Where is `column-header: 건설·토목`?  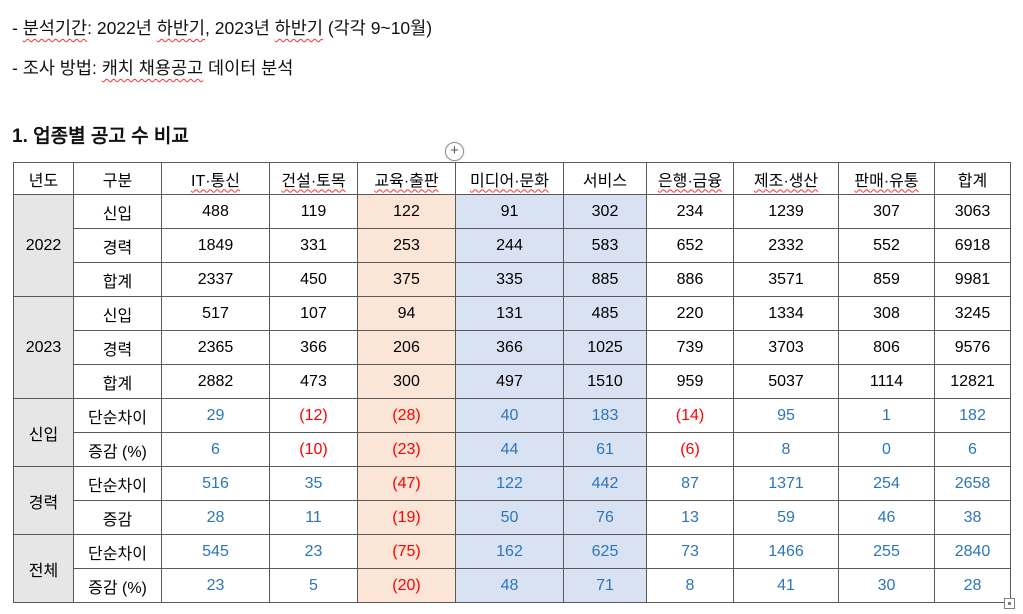
column-header: 건설·토목 is located at coordinates (313, 178).